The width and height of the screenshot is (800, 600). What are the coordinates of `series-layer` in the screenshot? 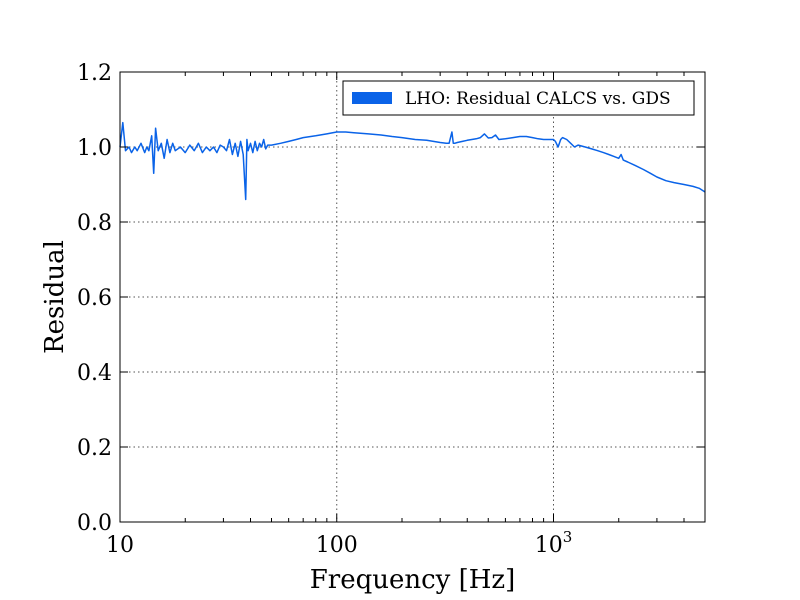 It's located at (412, 161).